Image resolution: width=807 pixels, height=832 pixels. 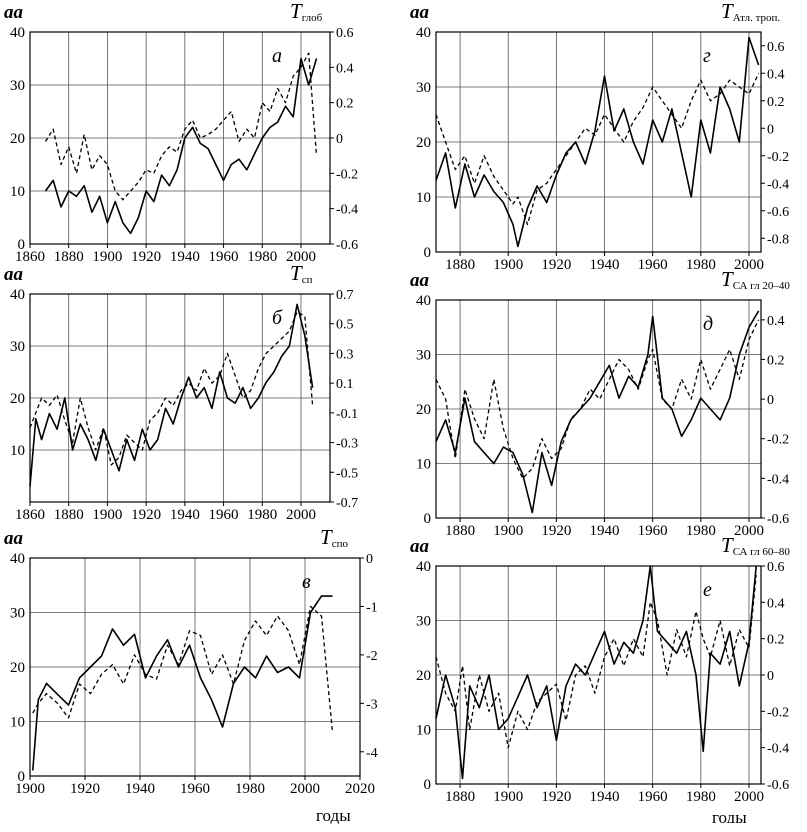 I want to click on y-tick-label-right: -0.8, so click(x=778, y=239).